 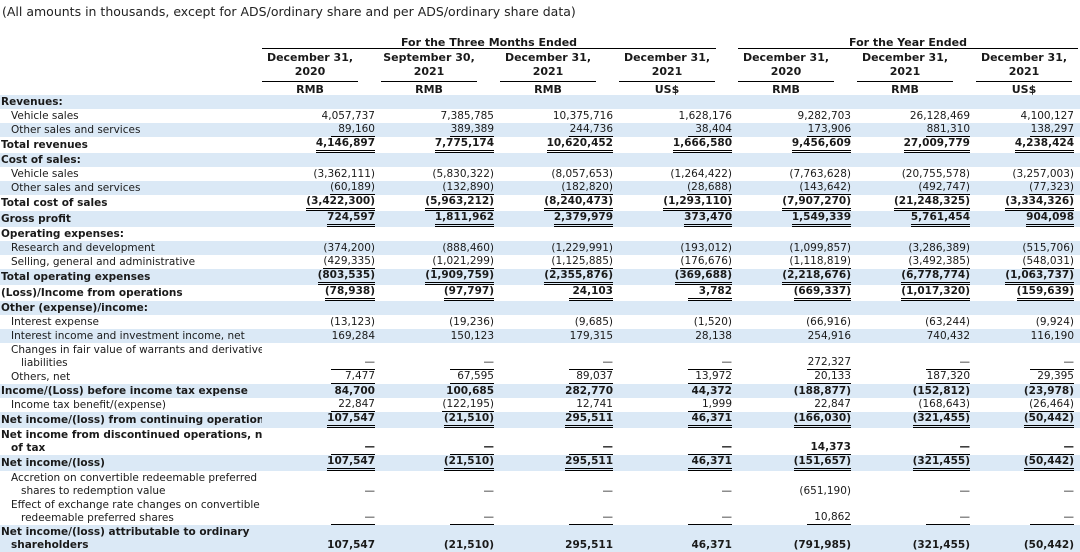 I want to click on column-date: September 30,, so click(x=429, y=57).